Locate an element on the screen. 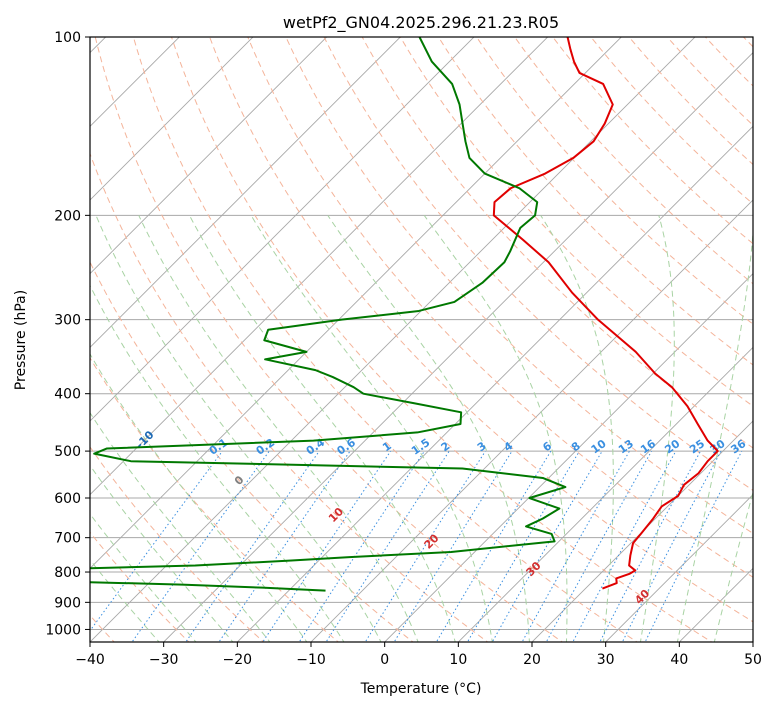 The image size is (775, 708). y-tick-label: 500 is located at coordinates (67, 452).